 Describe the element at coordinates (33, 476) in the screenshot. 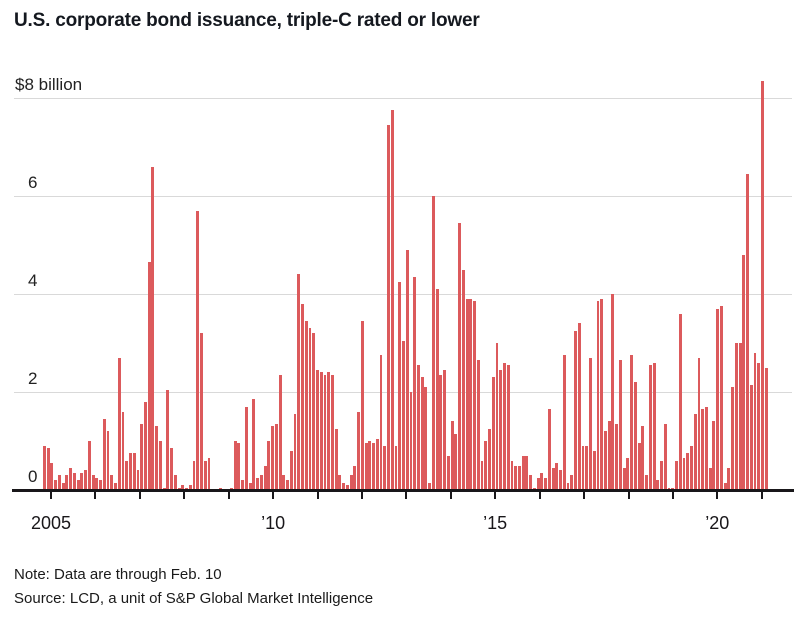

I see `y-tick-label: 0` at that location.